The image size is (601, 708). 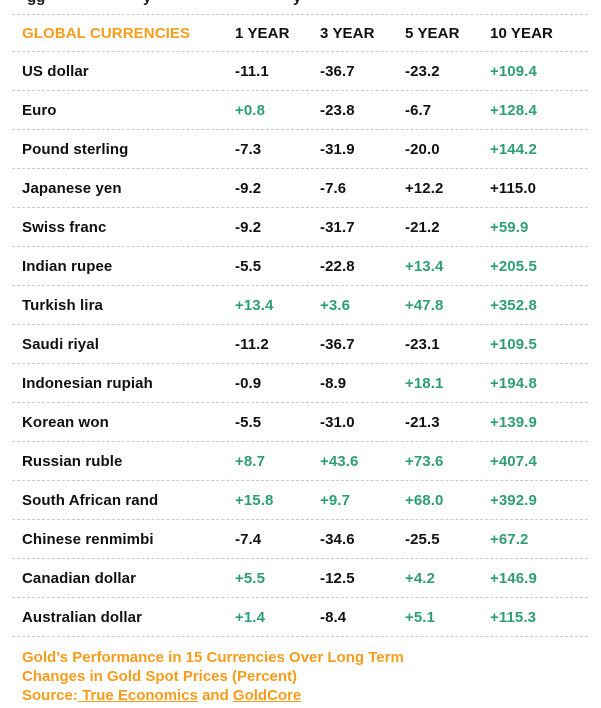 What do you see at coordinates (420, 617) in the screenshot?
I see `value-cell: +5.1` at bounding box center [420, 617].